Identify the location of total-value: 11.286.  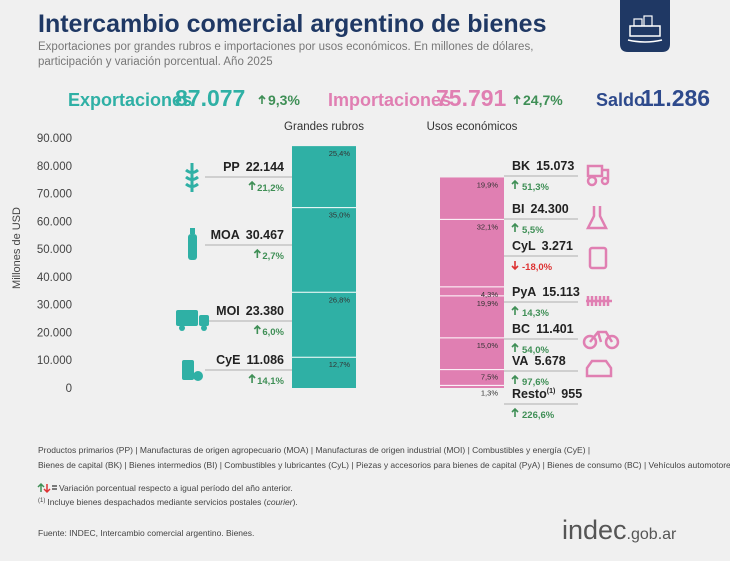
(675, 98).